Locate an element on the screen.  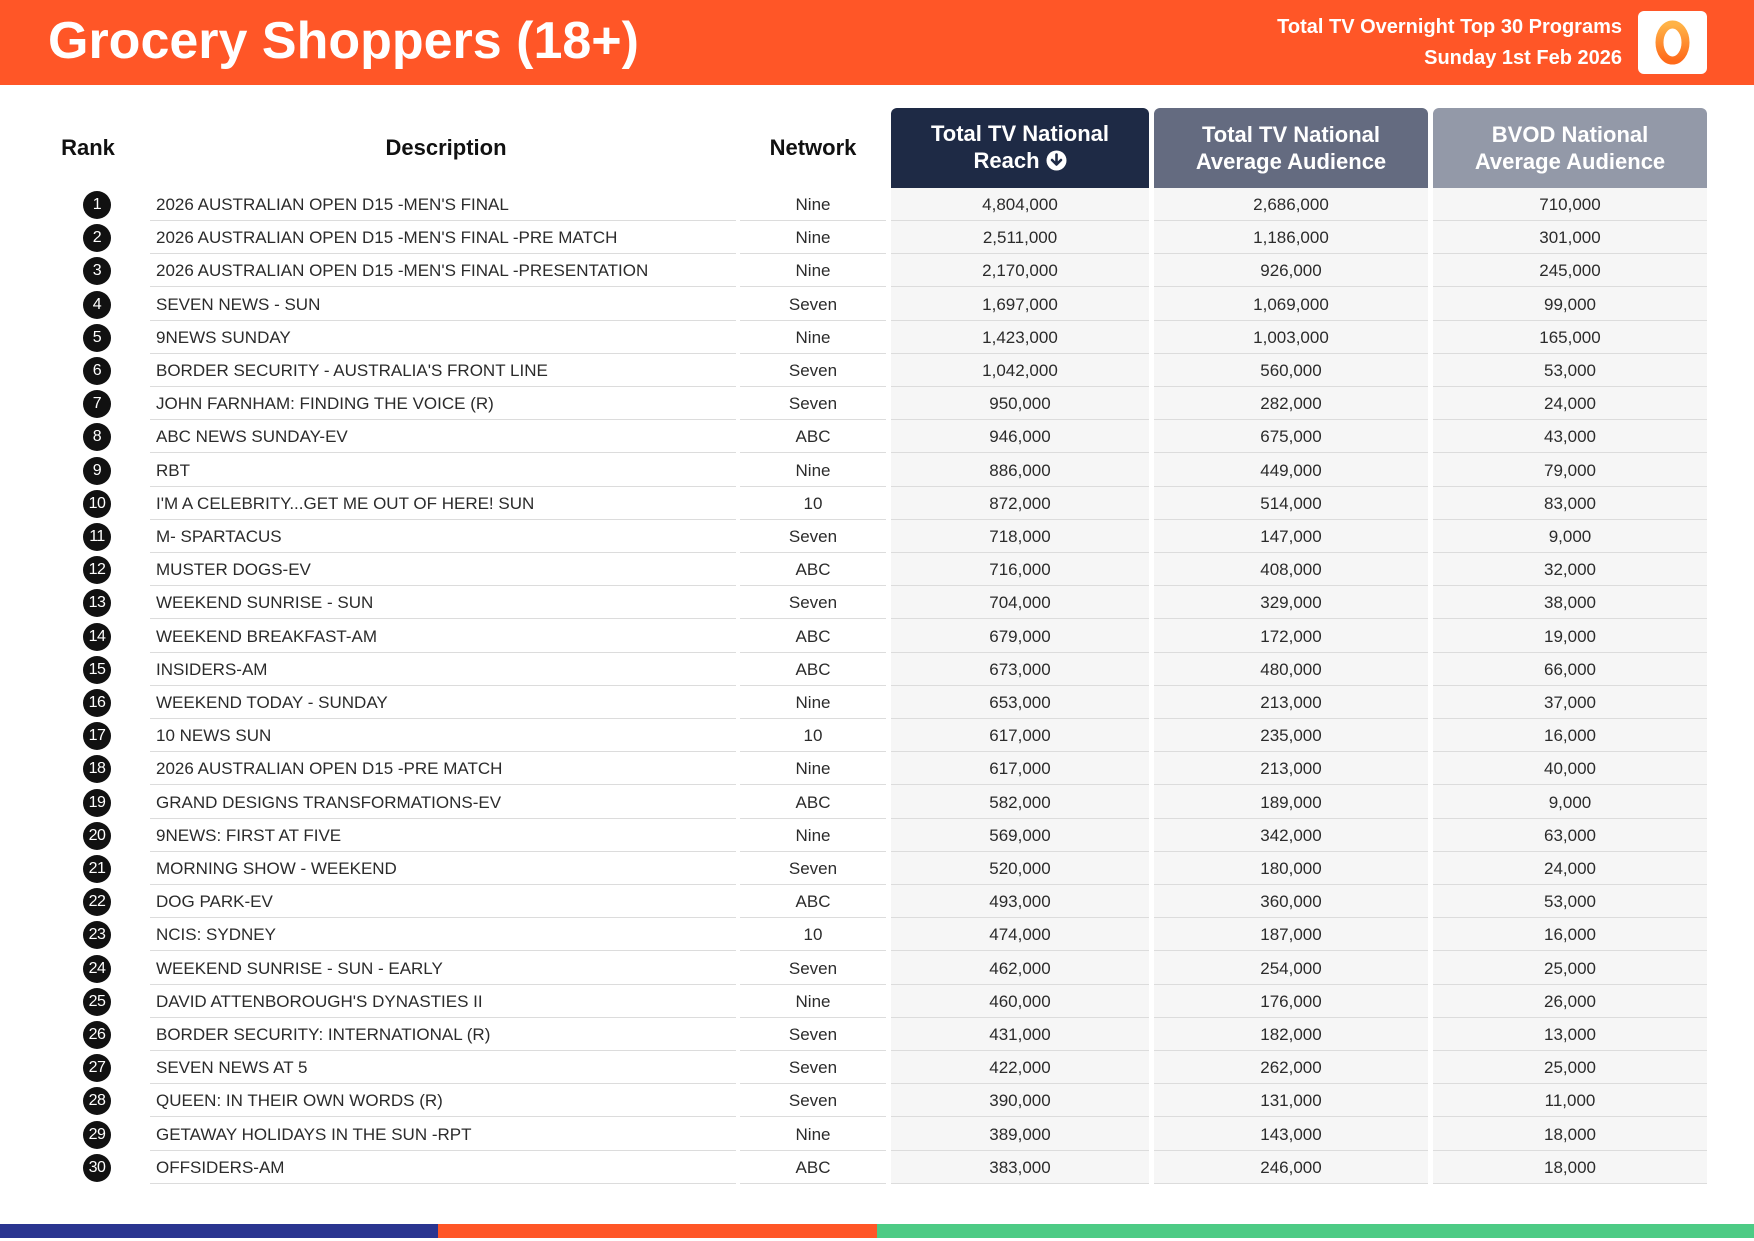
program-description: 2026 AUSTRALIAN OPEN D15 -MEN'S FINAL is located at coordinates (332, 204).